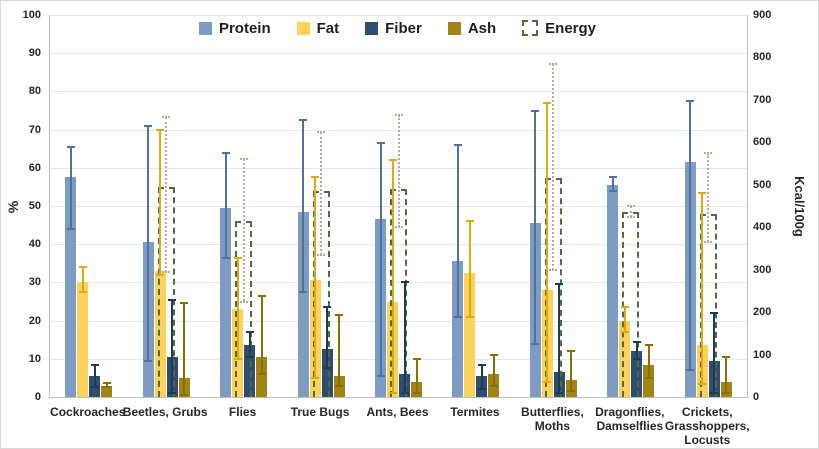  Describe the element at coordinates (762, 184) in the screenshot. I see `y-axis-tick-right: 500` at that location.